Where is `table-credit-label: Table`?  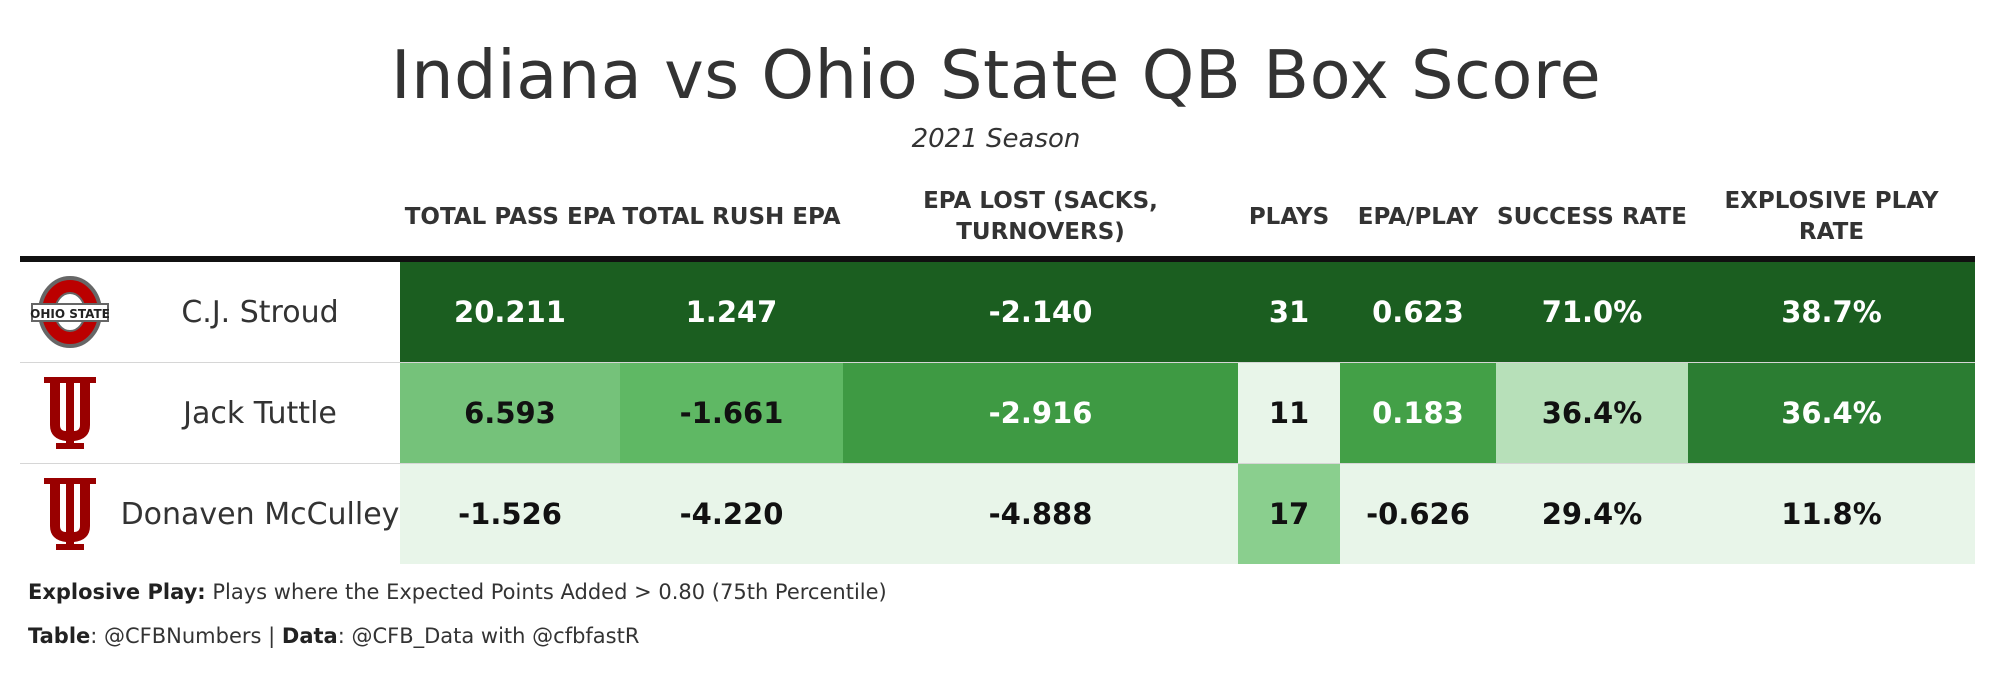
table-credit-label: Table is located at coordinates (59, 636).